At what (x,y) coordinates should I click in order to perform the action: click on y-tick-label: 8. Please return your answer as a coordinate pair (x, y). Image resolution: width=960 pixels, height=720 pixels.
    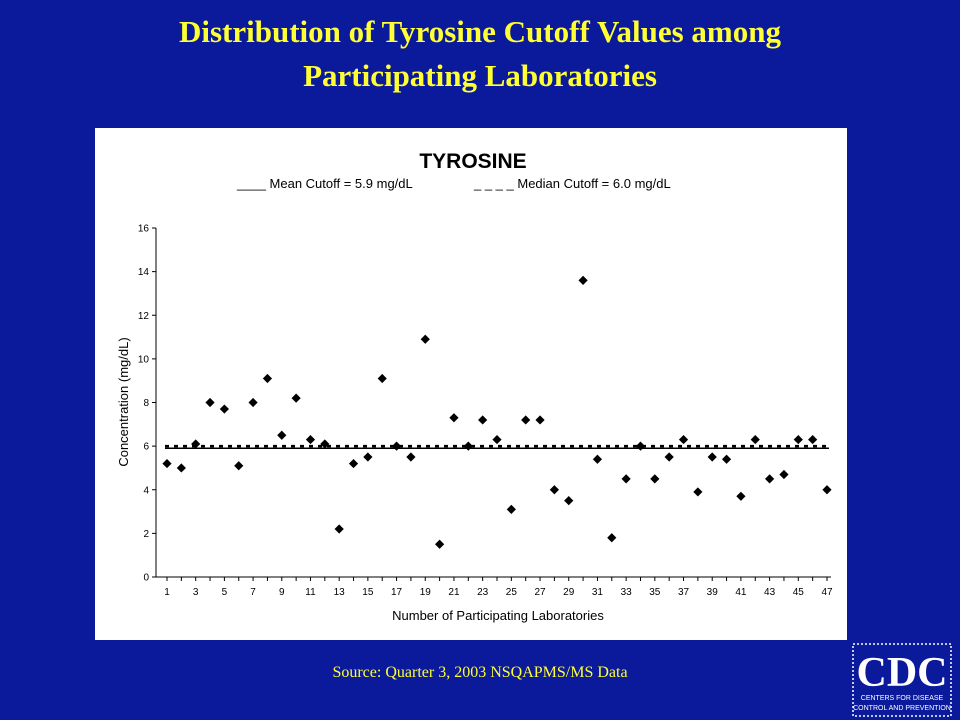
    Looking at the image, I should click on (146, 403).